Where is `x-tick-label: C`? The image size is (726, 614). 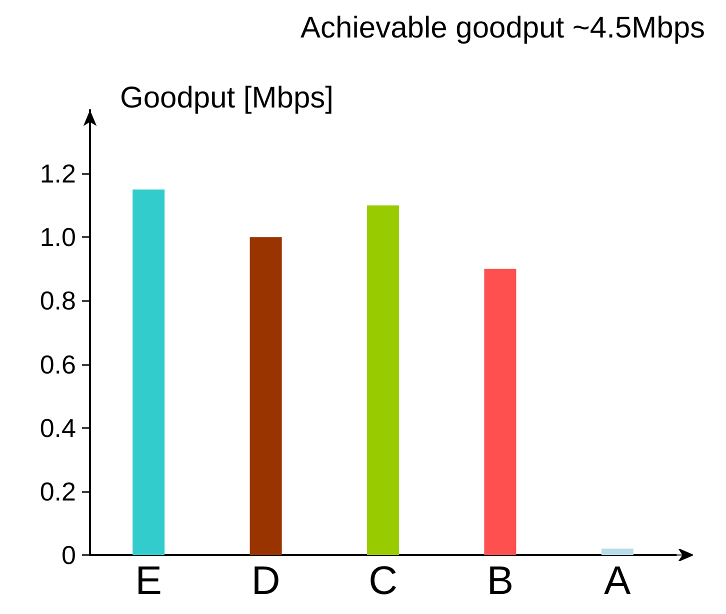 x-tick-label: C is located at coordinates (383, 581).